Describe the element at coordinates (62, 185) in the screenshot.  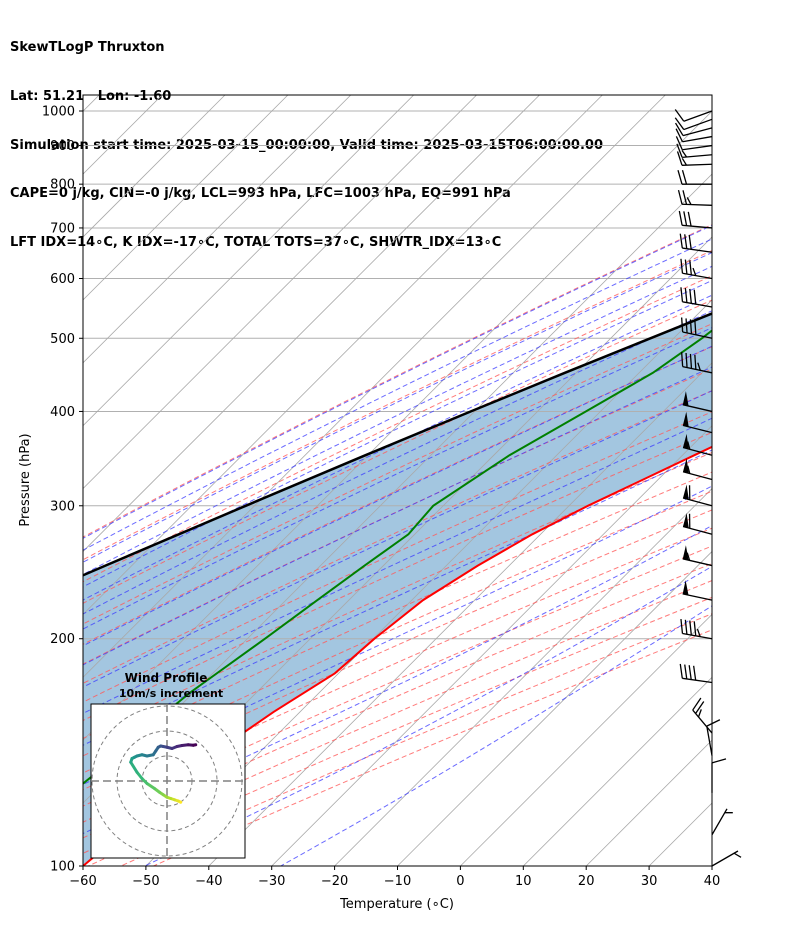
I see `y-tick-label: 800` at that location.